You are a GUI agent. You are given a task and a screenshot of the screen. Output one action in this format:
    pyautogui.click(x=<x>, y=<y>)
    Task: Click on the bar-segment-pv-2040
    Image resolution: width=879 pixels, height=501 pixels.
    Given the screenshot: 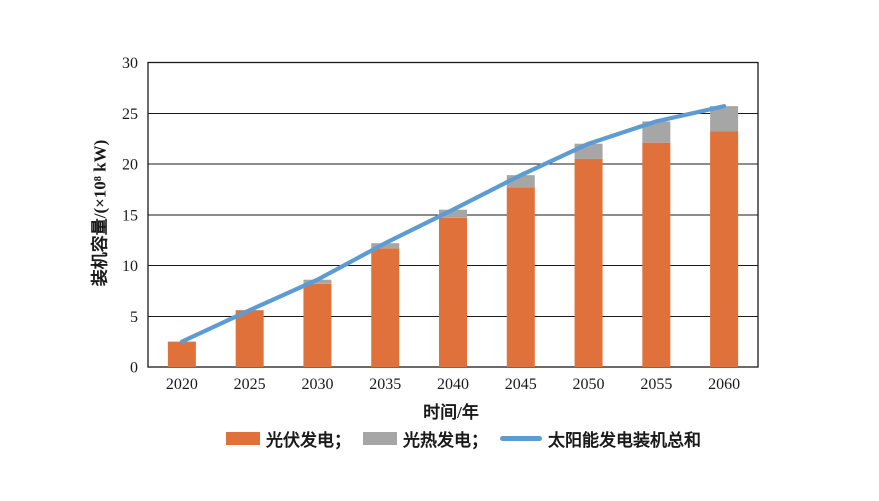 What is the action you would take?
    pyautogui.click(x=453, y=292)
    